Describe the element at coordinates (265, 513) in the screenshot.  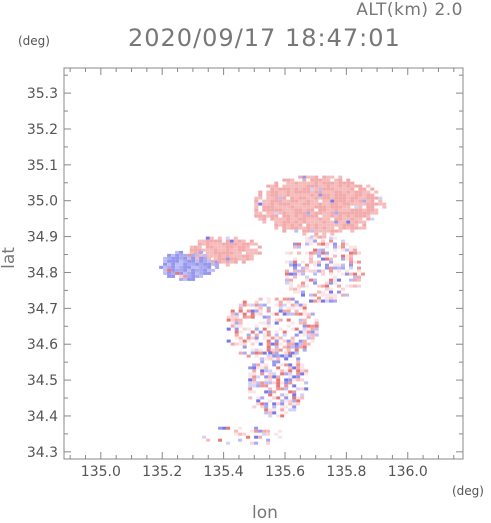
I see `x-axis-label: lon` at that location.